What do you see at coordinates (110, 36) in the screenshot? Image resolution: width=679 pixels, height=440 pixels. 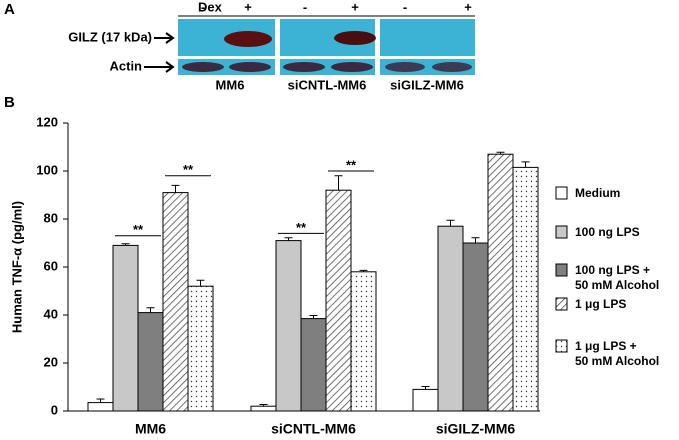 I see `row-label: GILZ (17 kDa)` at bounding box center [110, 36].